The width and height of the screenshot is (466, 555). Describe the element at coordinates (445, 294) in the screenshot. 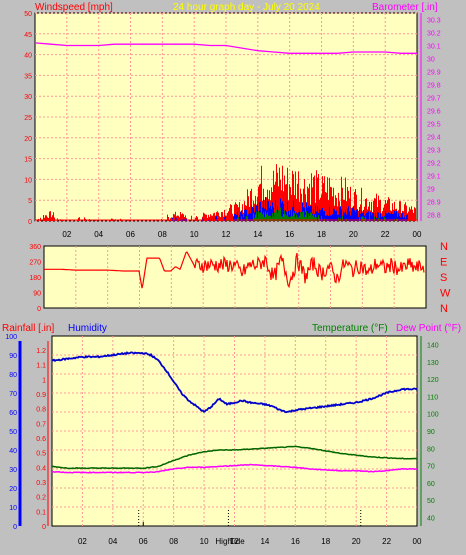

I see `compass-label: W` at that location.